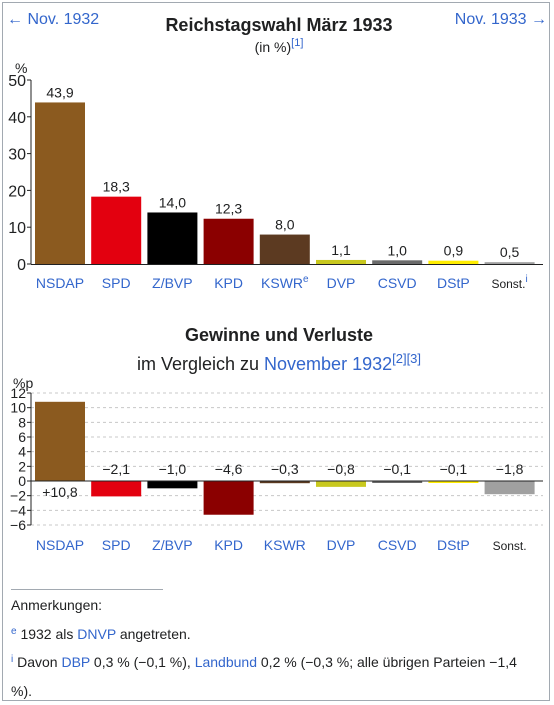 This screenshot has width=554, height=705. What do you see at coordinates (17, 155) in the screenshot?
I see `chart1-y-tick-label: 30` at bounding box center [17, 155].